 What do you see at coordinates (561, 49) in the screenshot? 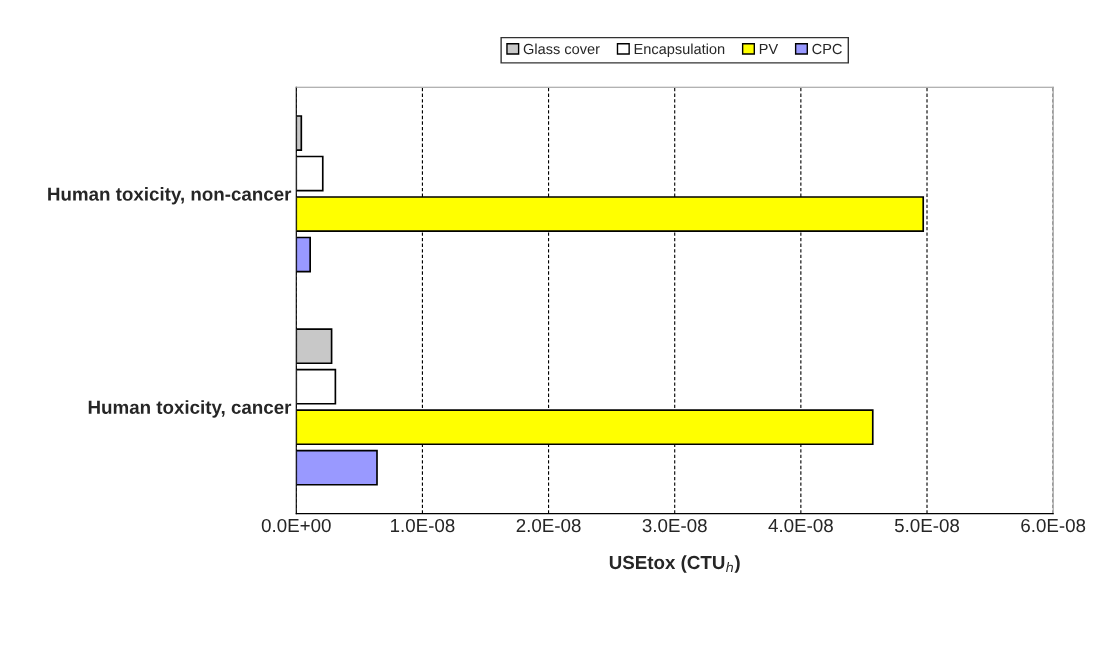
I see `legend-label: Glass cover` at bounding box center [561, 49].